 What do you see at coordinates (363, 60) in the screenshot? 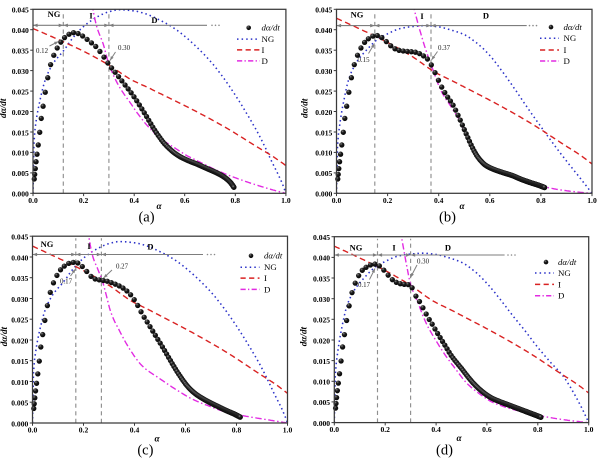
I see `svg-text: 0.15` at bounding box center [363, 60].